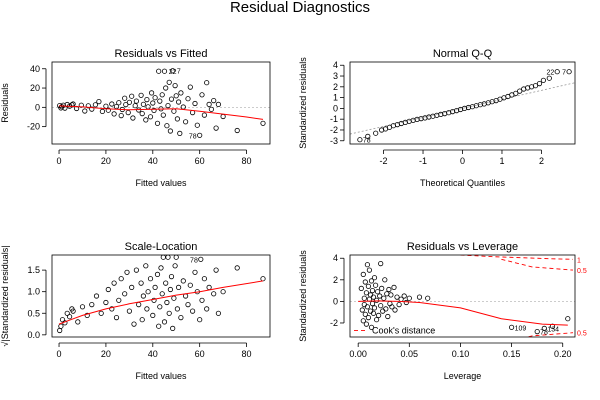 Image resolution: width=600 pixels, height=400 pixels. What do you see at coordinates (247, 161) in the screenshot?
I see `x-tick-label: 80` at bounding box center [247, 161].